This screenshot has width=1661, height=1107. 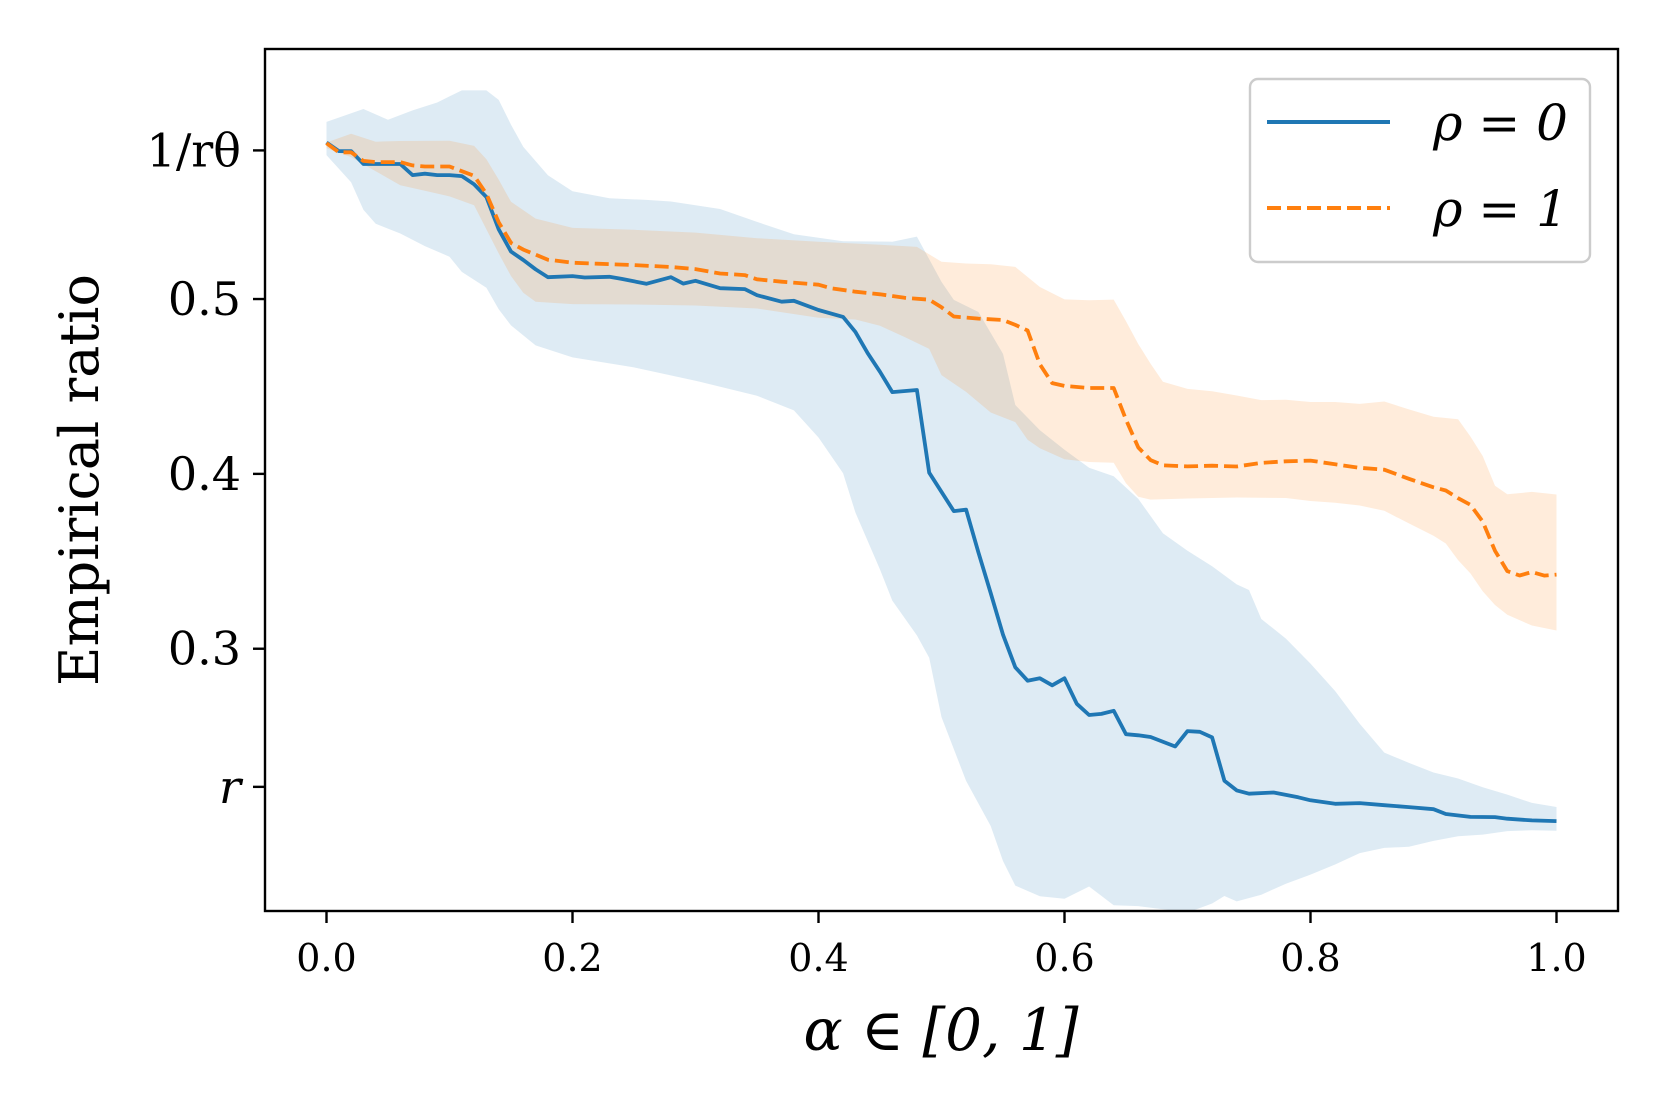 I want to click on y-tick-label: 0.4, so click(x=204, y=474).